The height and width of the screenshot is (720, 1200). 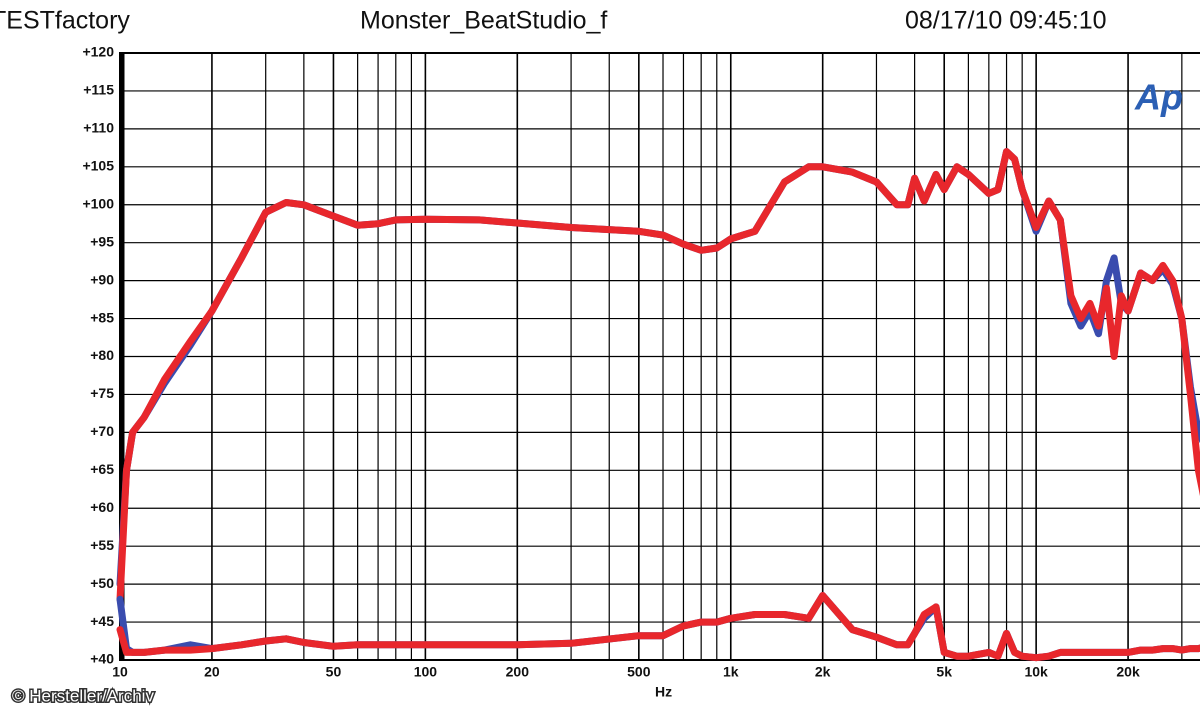 I want to click on x-tick-label: 500, so click(x=639, y=672).